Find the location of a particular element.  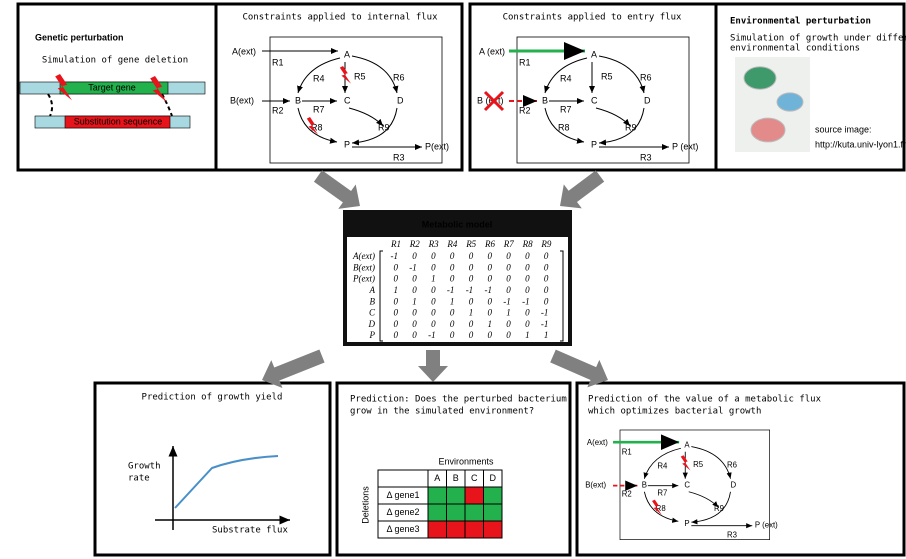

row-label: P is located at coordinates (372, 335).